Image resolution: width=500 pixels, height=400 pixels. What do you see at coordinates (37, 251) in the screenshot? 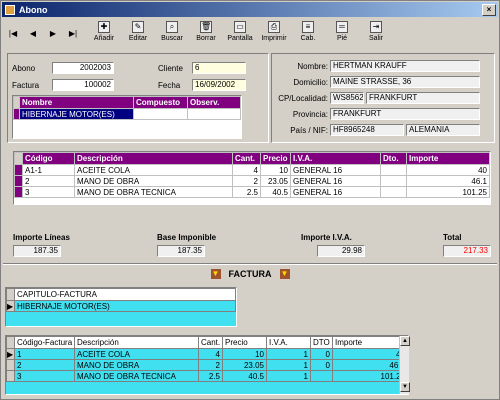
I see `importe-lineas-field: 187.35` at bounding box center [37, 251].